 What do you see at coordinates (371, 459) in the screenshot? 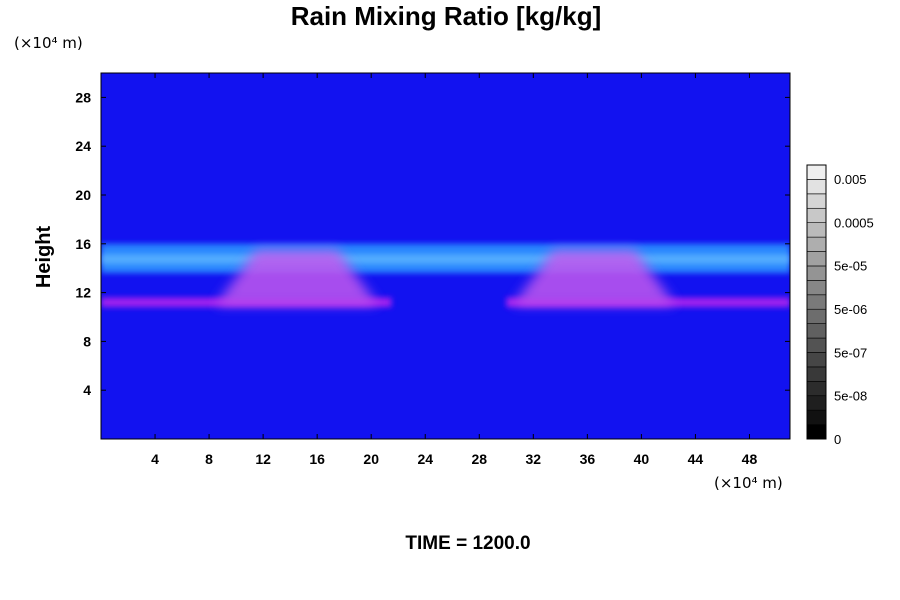
I see `x-tick-label: 20` at bounding box center [371, 459].